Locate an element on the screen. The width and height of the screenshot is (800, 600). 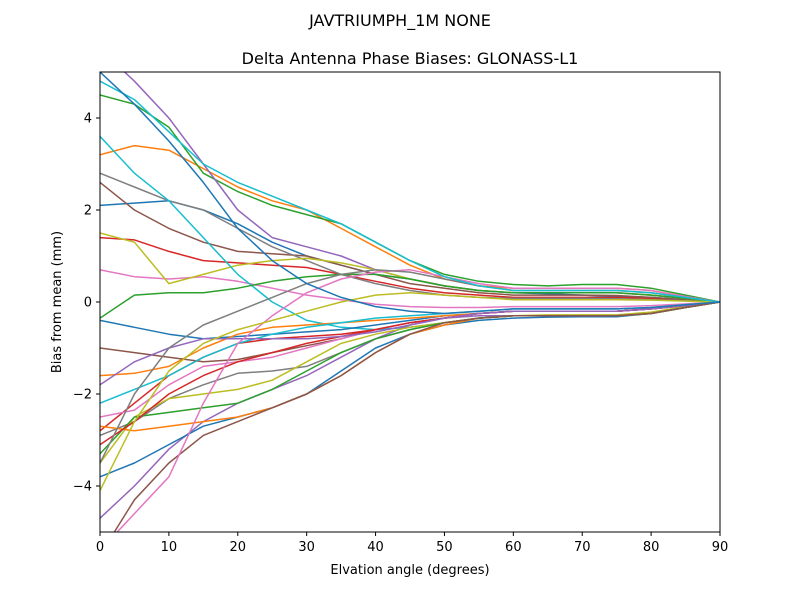
chart-title: Delta Antenna Phase Biases: GLONASS-L1 is located at coordinates (410, 58).